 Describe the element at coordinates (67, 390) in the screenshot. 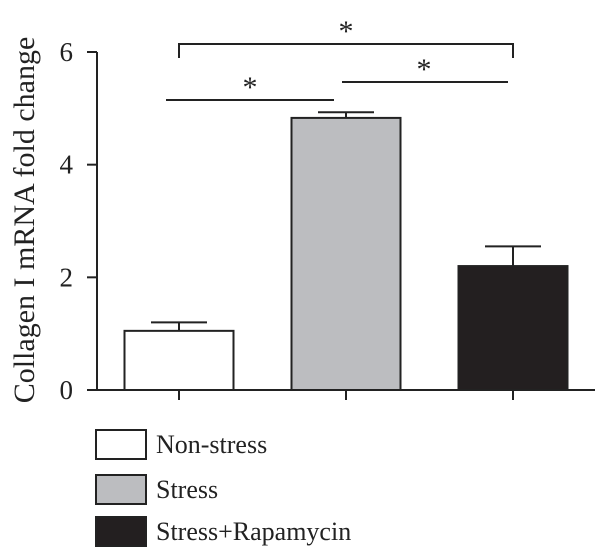

I see `y-tick-label: 0` at that location.